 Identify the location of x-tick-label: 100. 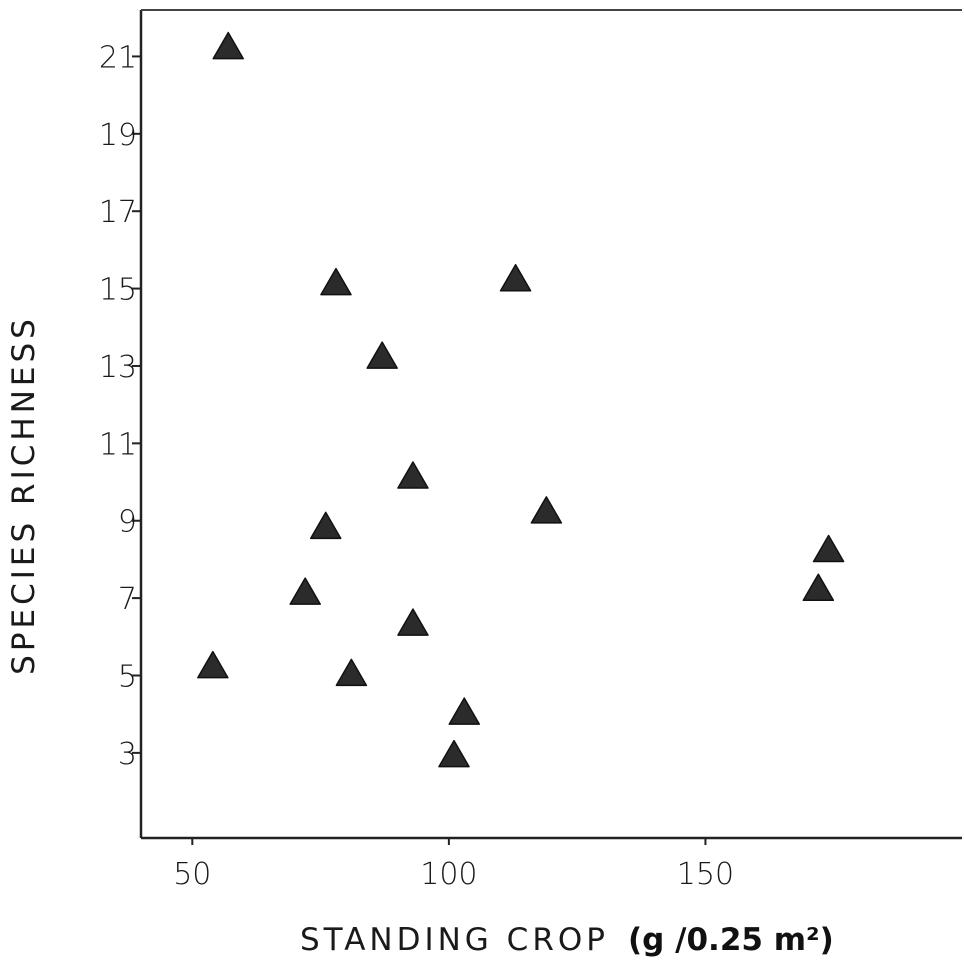
(448, 874).